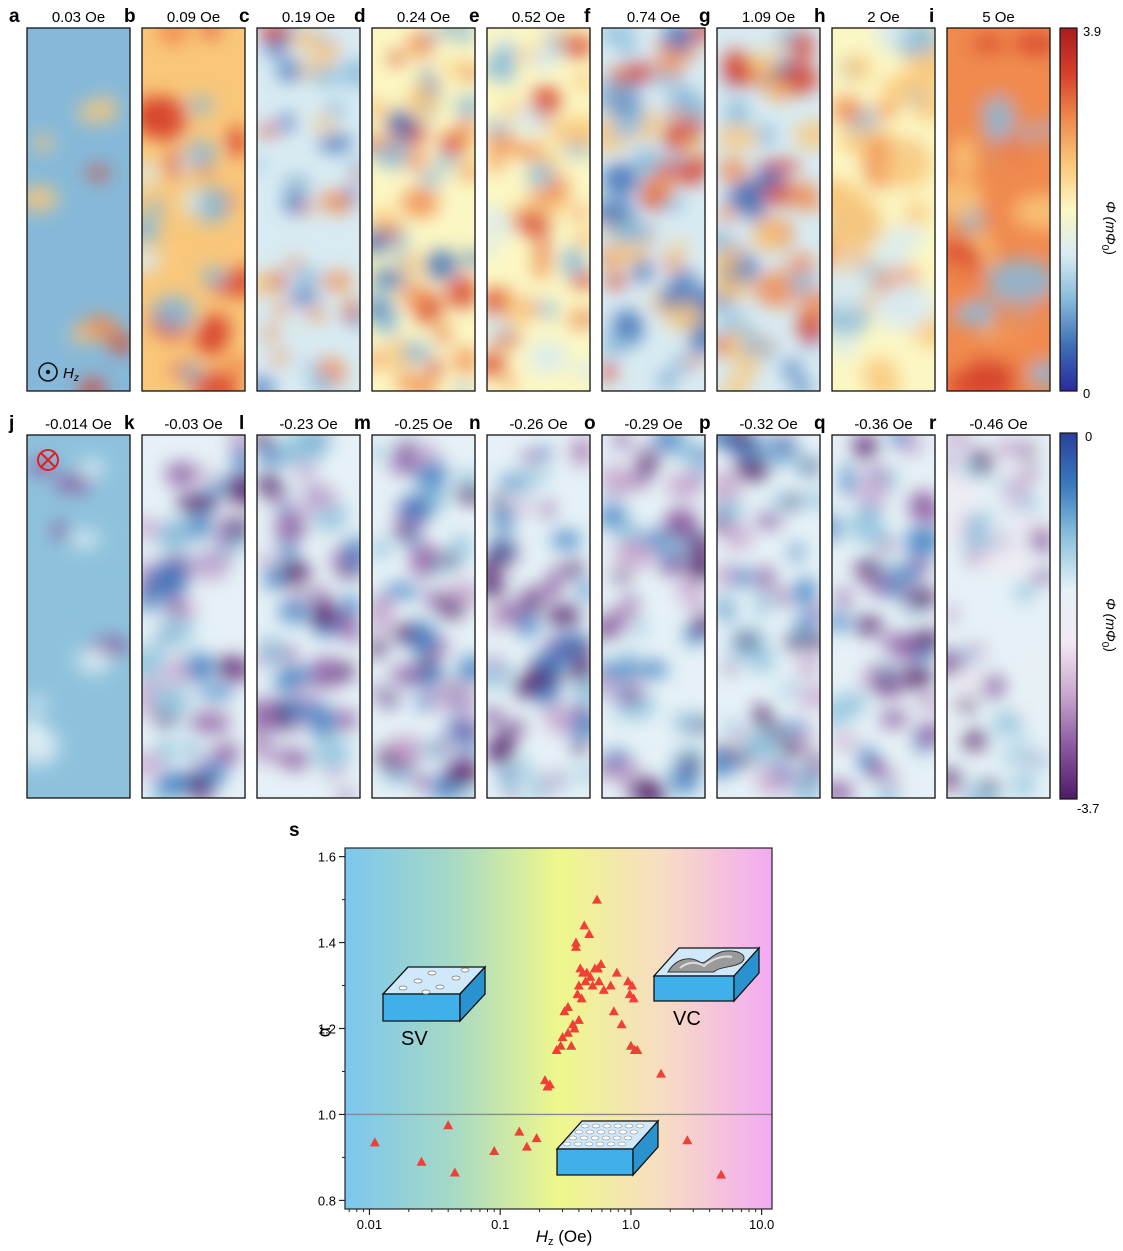 This screenshot has width=1123, height=1251. Describe the element at coordinates (415, 199) in the screenshot. I see `map-panel-d: d 0.24 Oe` at that location.